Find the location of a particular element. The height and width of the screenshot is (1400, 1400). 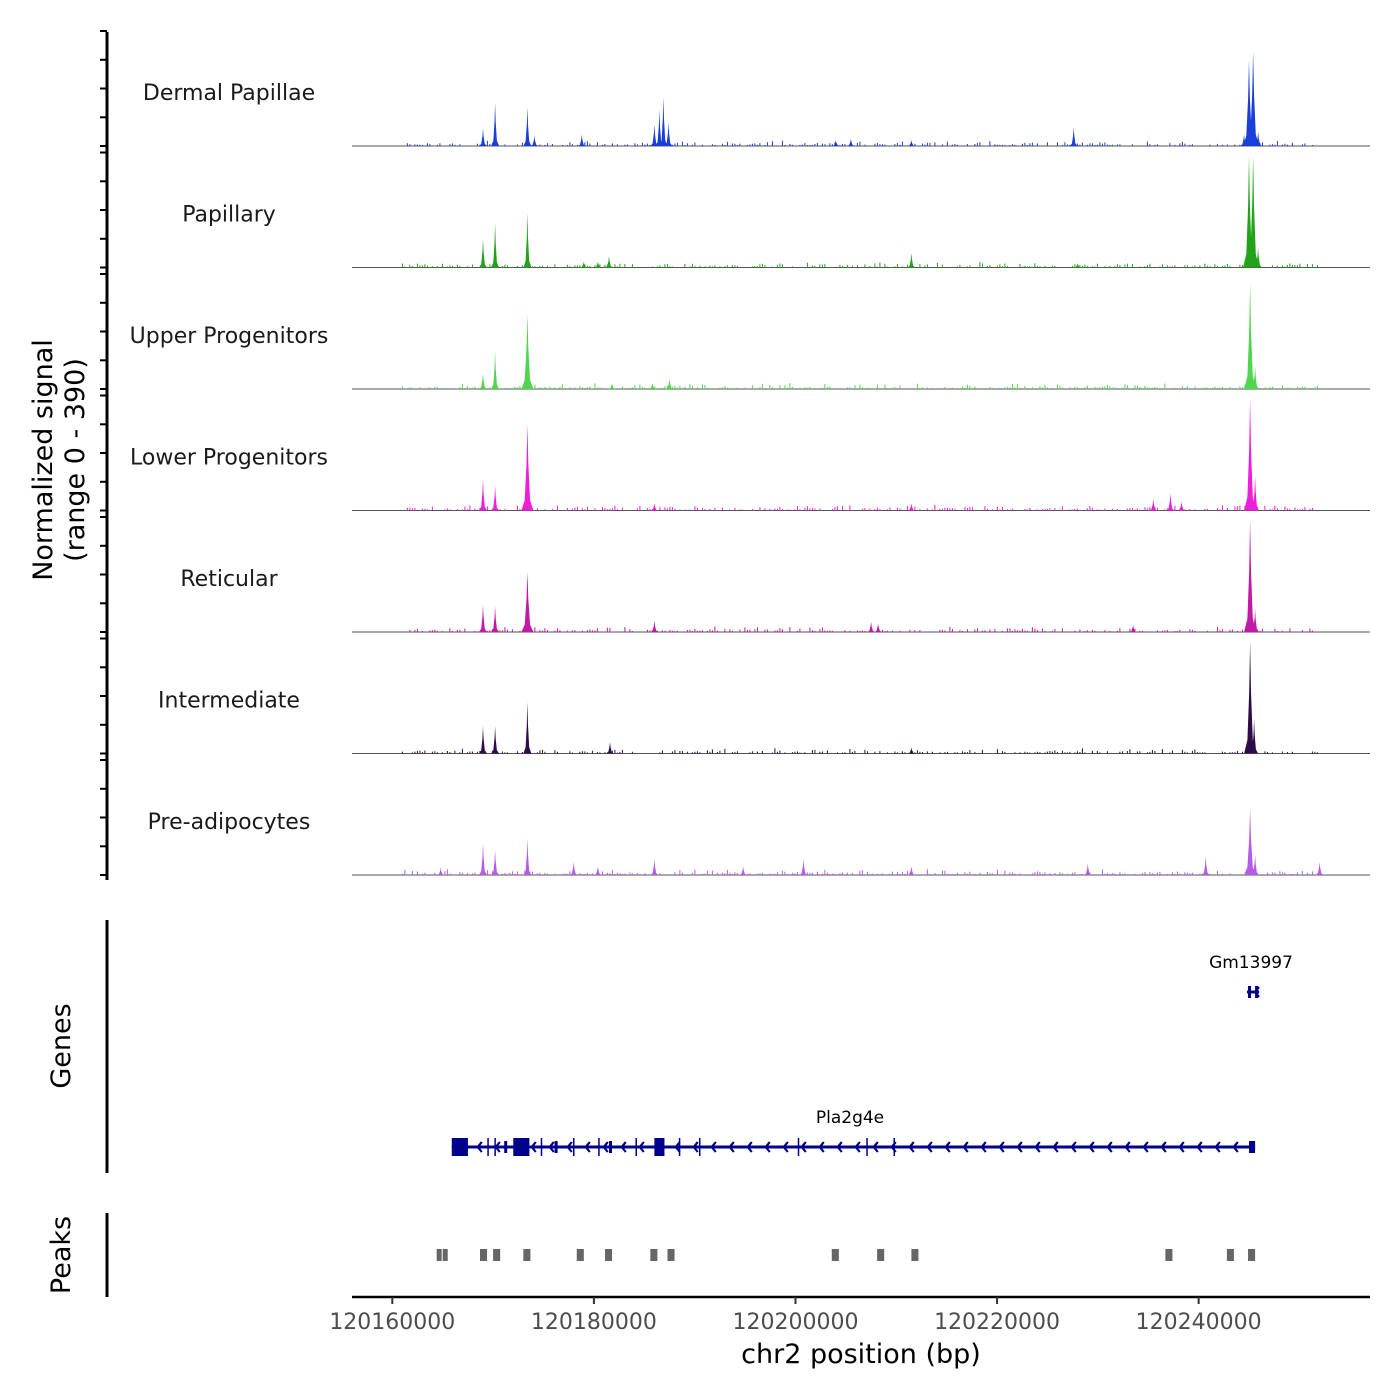

track-upper-progenitors: Upper Progenitors is located at coordinates (750, 336).